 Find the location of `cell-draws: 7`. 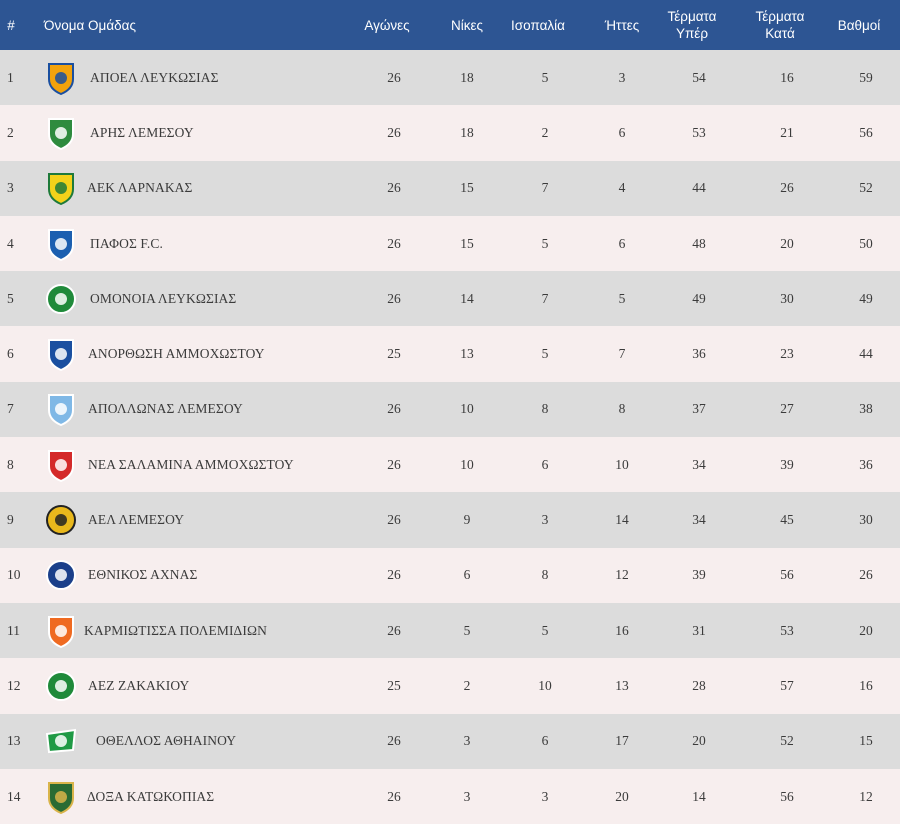

cell-draws: 7 is located at coordinates (545, 298).